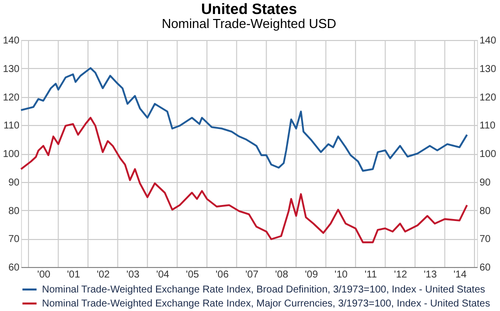 Image resolution: width=500 pixels, height=311 pixels. What do you see at coordinates (11, 41) in the screenshot?
I see `y-tick-label: 140` at bounding box center [11, 41].